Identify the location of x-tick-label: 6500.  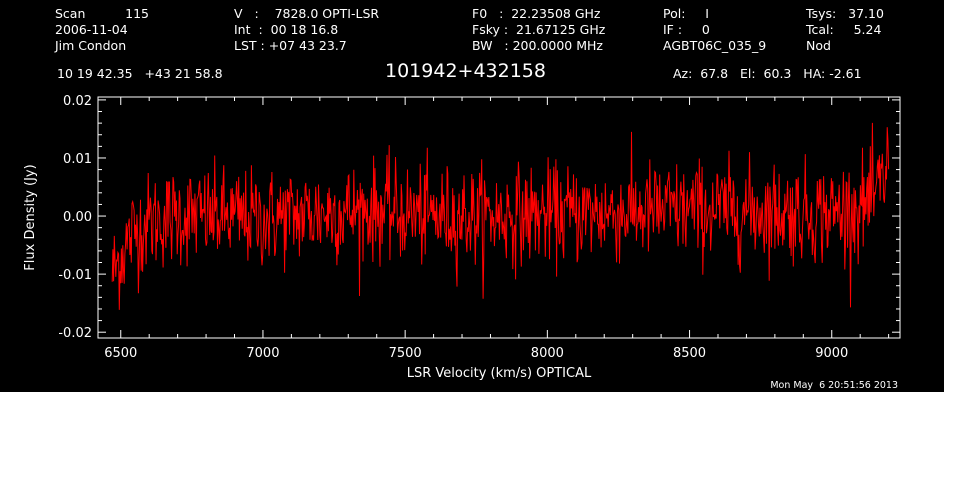
(120, 353).